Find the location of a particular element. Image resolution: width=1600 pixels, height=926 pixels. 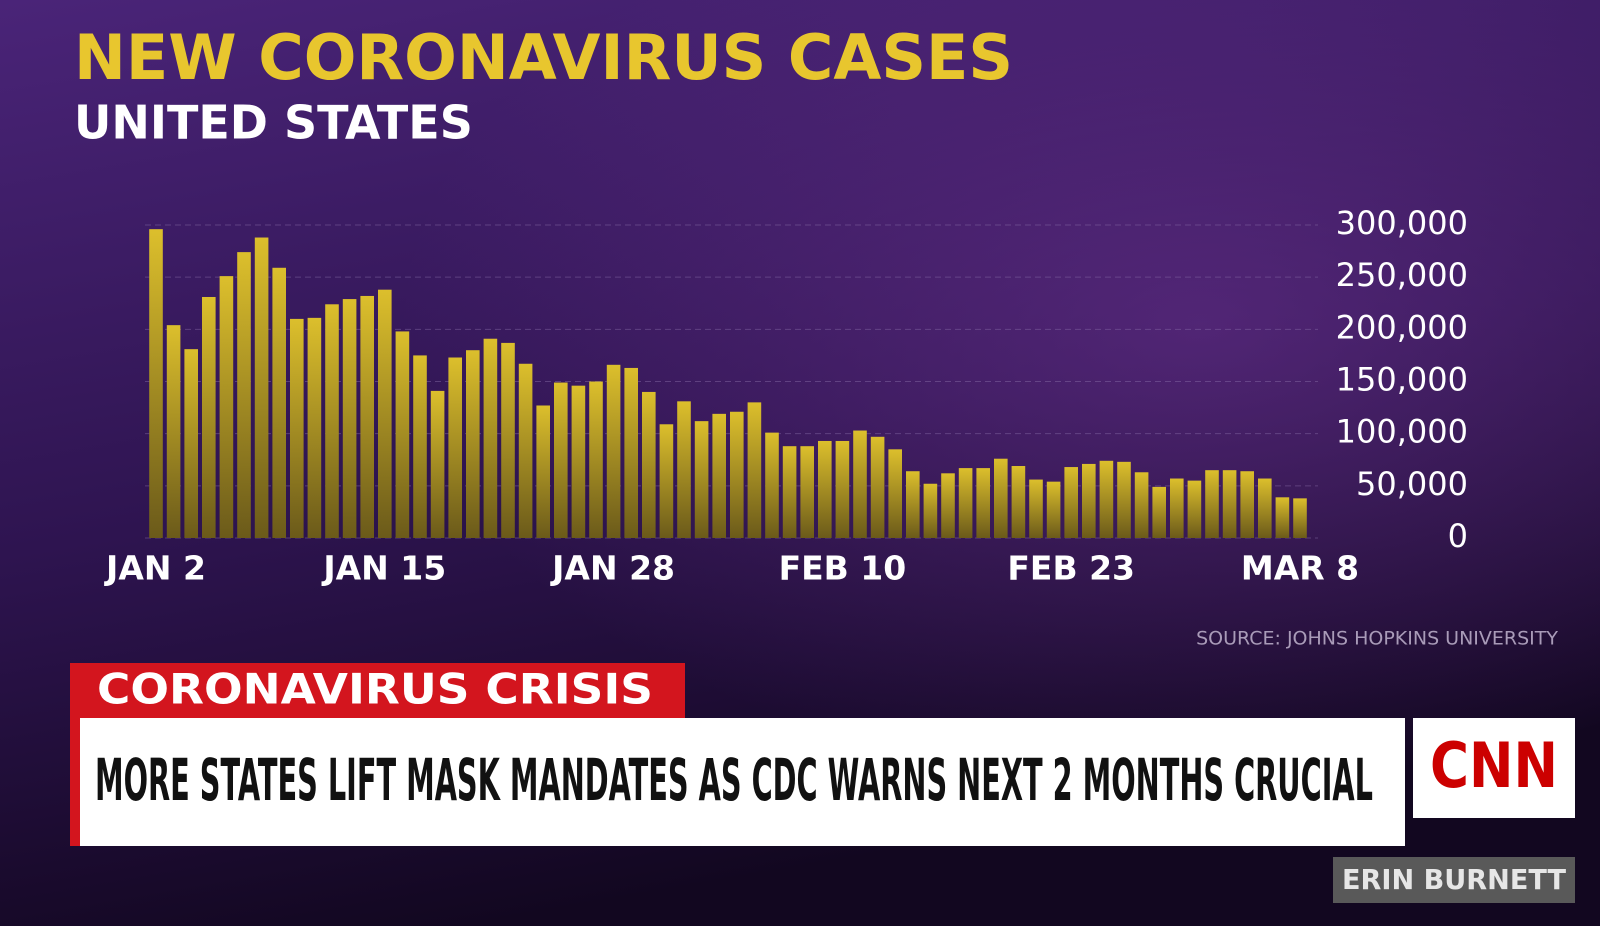

x-tick-label: MAR 8 is located at coordinates (1300, 568).